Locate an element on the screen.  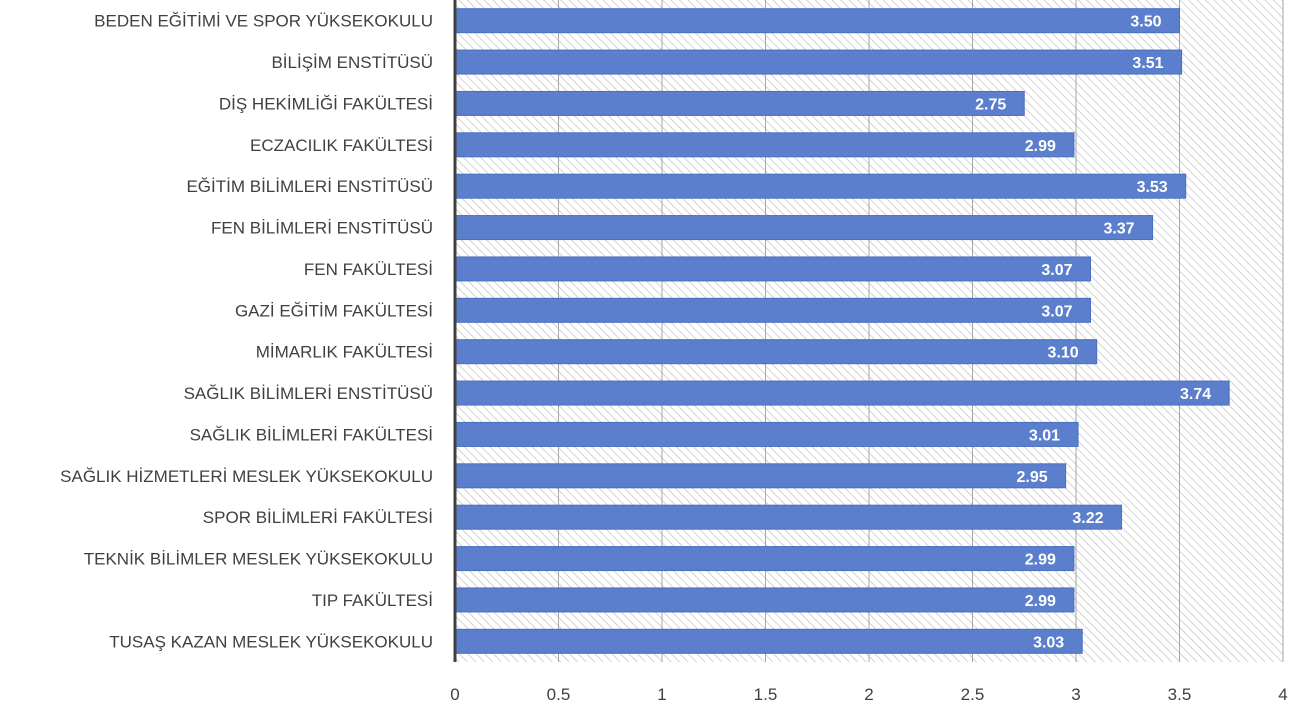
category-label: GAZİ EĞİTİM FAKÜLTESİ is located at coordinates (334, 310).